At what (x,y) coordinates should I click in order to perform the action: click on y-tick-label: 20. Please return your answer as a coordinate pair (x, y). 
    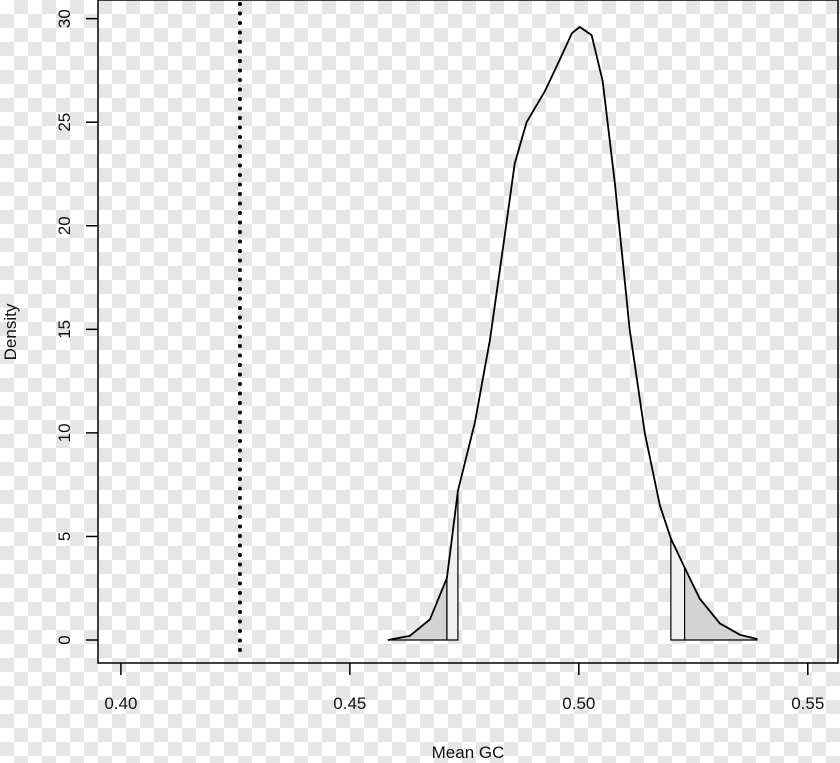
    Looking at the image, I should click on (64, 225).